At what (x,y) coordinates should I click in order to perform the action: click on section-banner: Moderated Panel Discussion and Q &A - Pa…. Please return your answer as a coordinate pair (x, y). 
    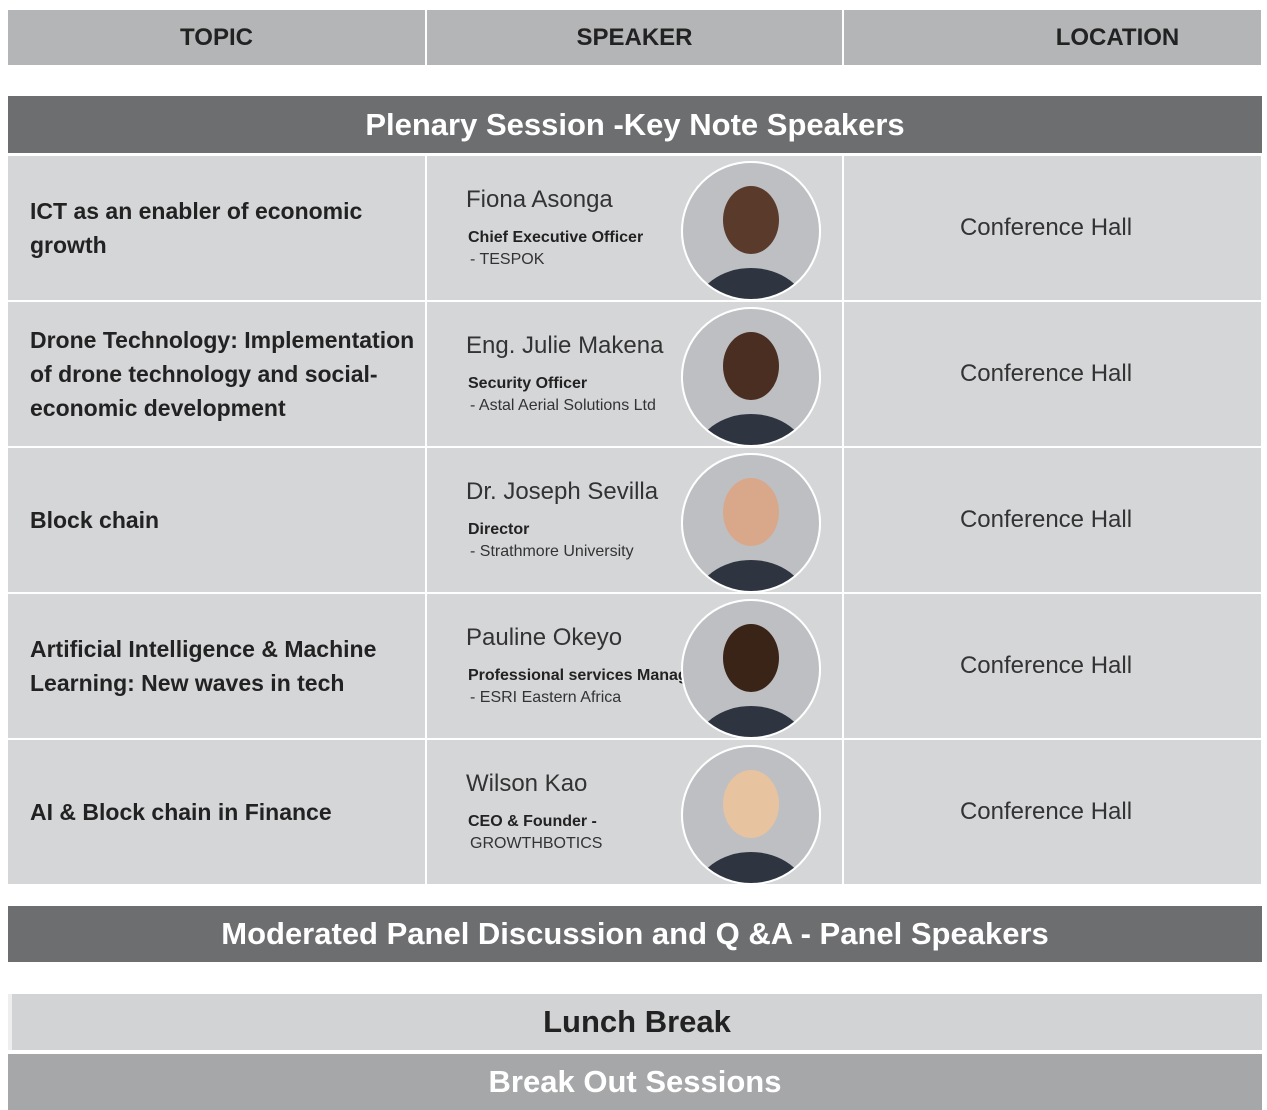
    Looking at the image, I should click on (635, 934).